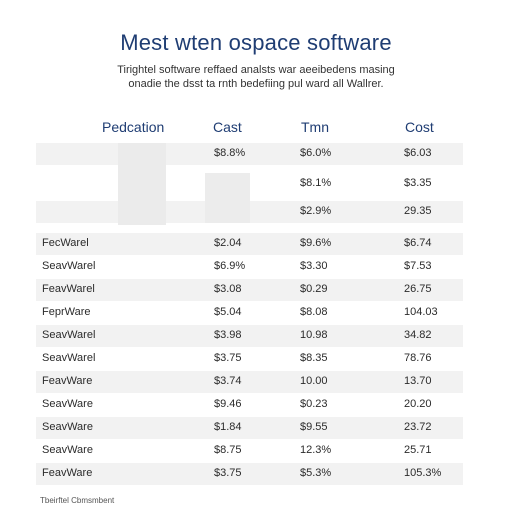 Image resolution: width=512 pixels, height=512 pixels. What do you see at coordinates (314, 427) in the screenshot?
I see `table-cell: $9.55` at bounding box center [314, 427].